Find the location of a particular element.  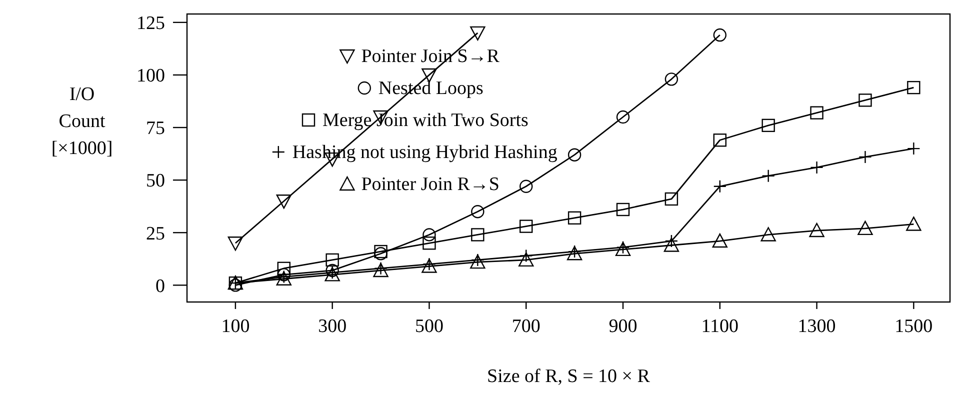

legend-label: Pointer Join R→S is located at coordinates (430, 184).